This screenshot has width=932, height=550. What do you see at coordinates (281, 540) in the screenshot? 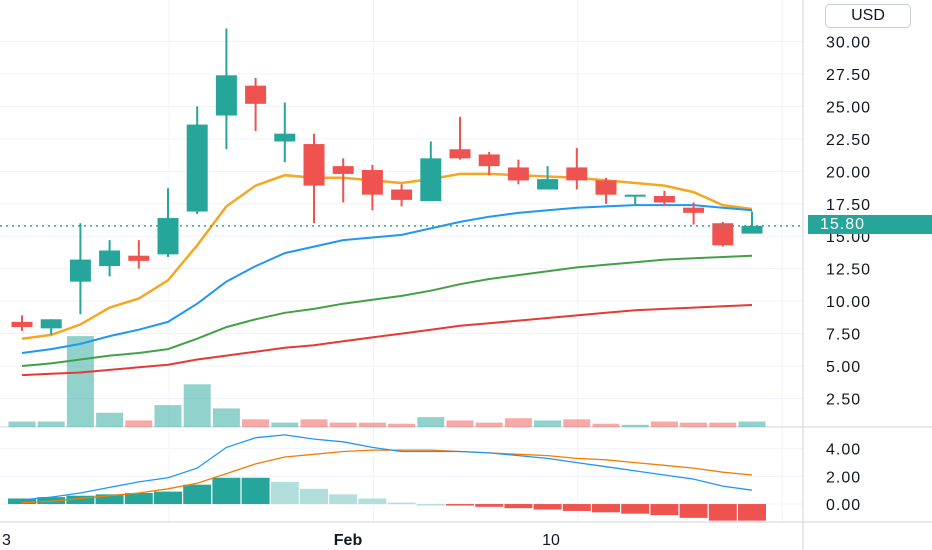
I see `time-axis: 3 Feb 10` at bounding box center [281, 540].